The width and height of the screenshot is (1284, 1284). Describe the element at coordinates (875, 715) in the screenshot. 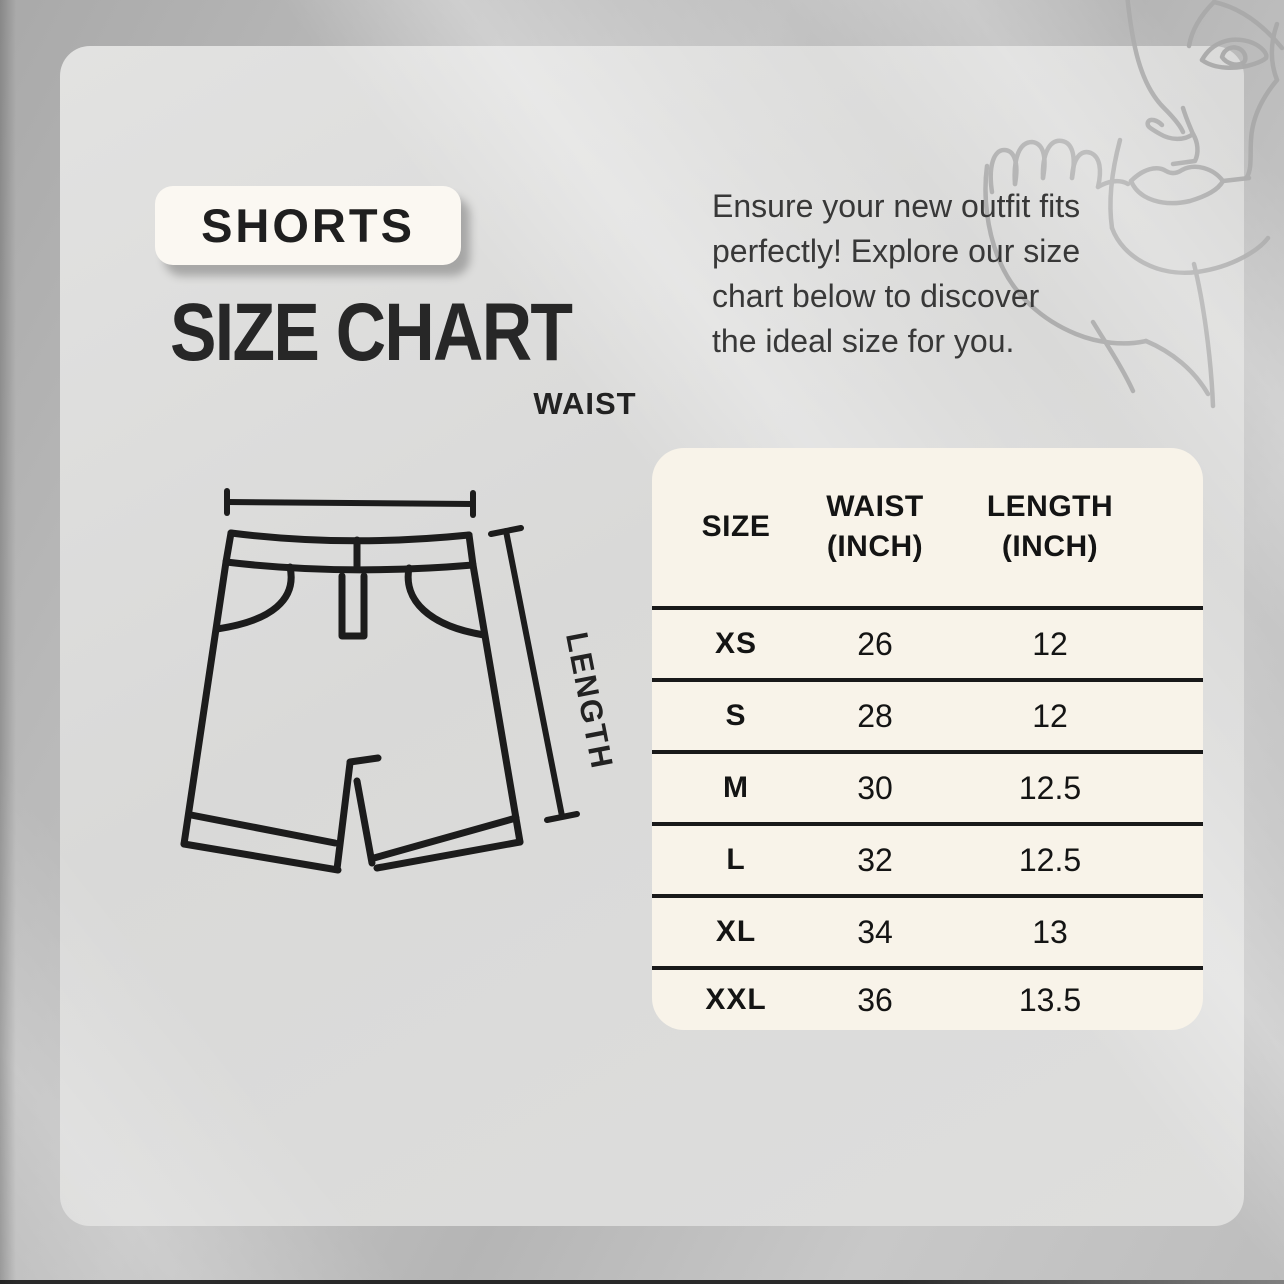

I see `waist-cell: 28` at that location.